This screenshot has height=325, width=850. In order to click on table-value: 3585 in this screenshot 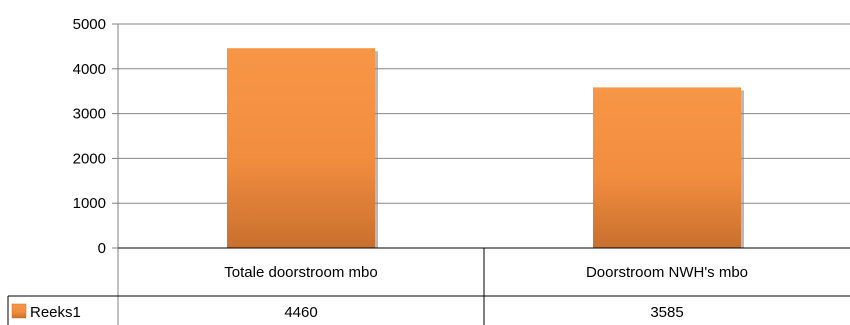, I will do `click(666, 312)`.